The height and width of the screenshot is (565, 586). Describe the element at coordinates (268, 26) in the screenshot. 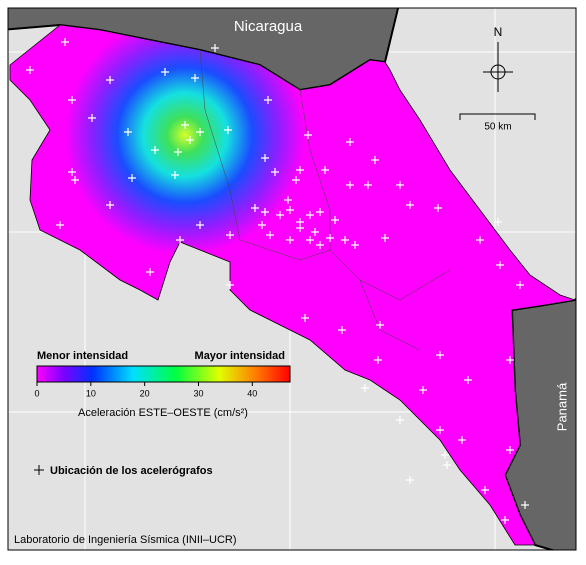

I see `country-label: Nicaragua` at that location.